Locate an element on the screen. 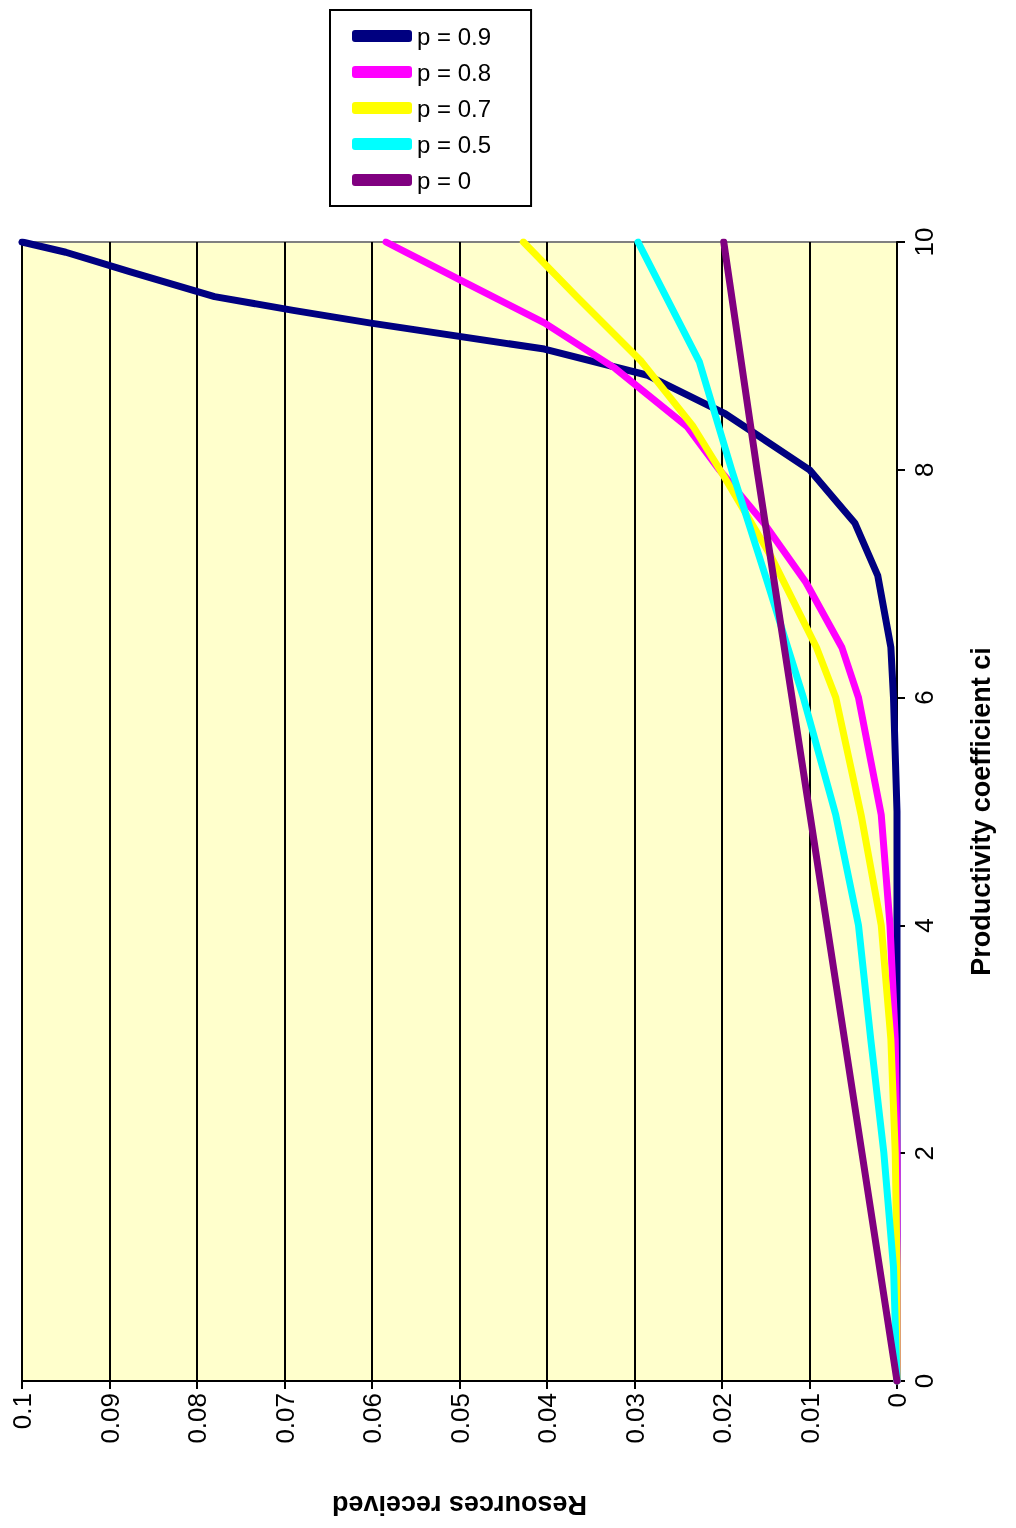  legend-label: p = 0.7 is located at coordinates (454, 108).